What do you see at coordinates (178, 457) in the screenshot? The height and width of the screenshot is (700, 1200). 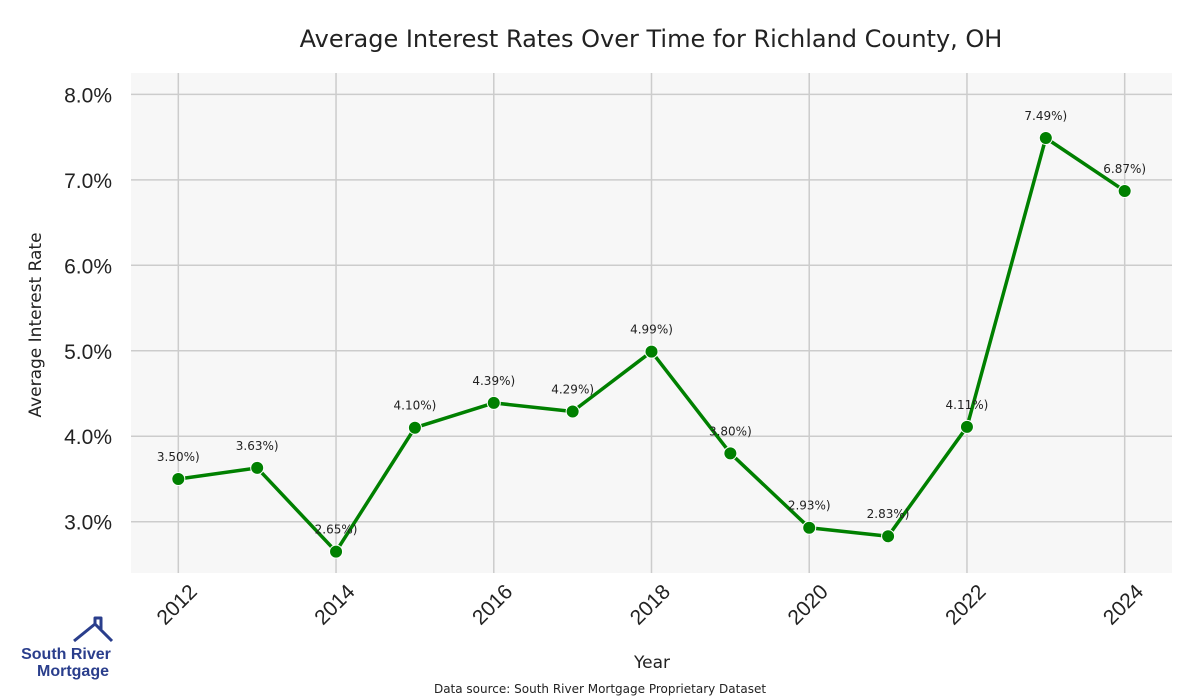 I see `data-label: 3.50%)` at bounding box center [178, 457].